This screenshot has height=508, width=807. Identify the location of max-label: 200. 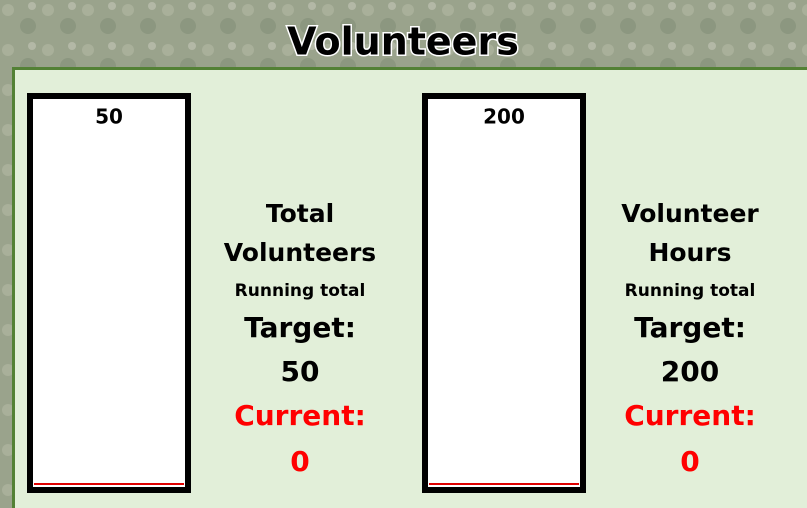
(504, 117).